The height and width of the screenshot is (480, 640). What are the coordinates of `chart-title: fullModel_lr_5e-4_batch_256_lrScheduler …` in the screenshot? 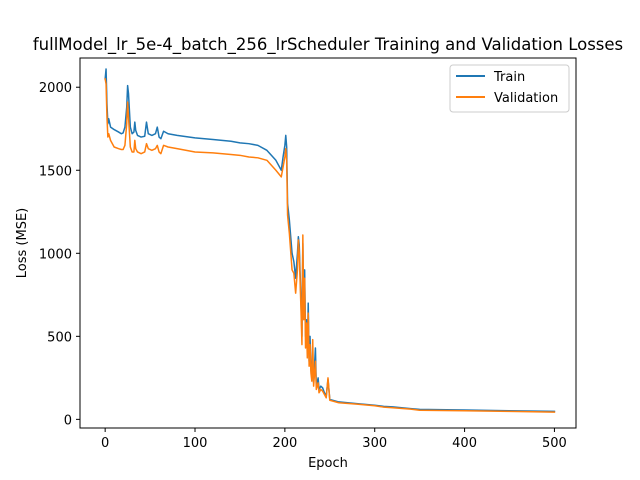 It's located at (328, 45).